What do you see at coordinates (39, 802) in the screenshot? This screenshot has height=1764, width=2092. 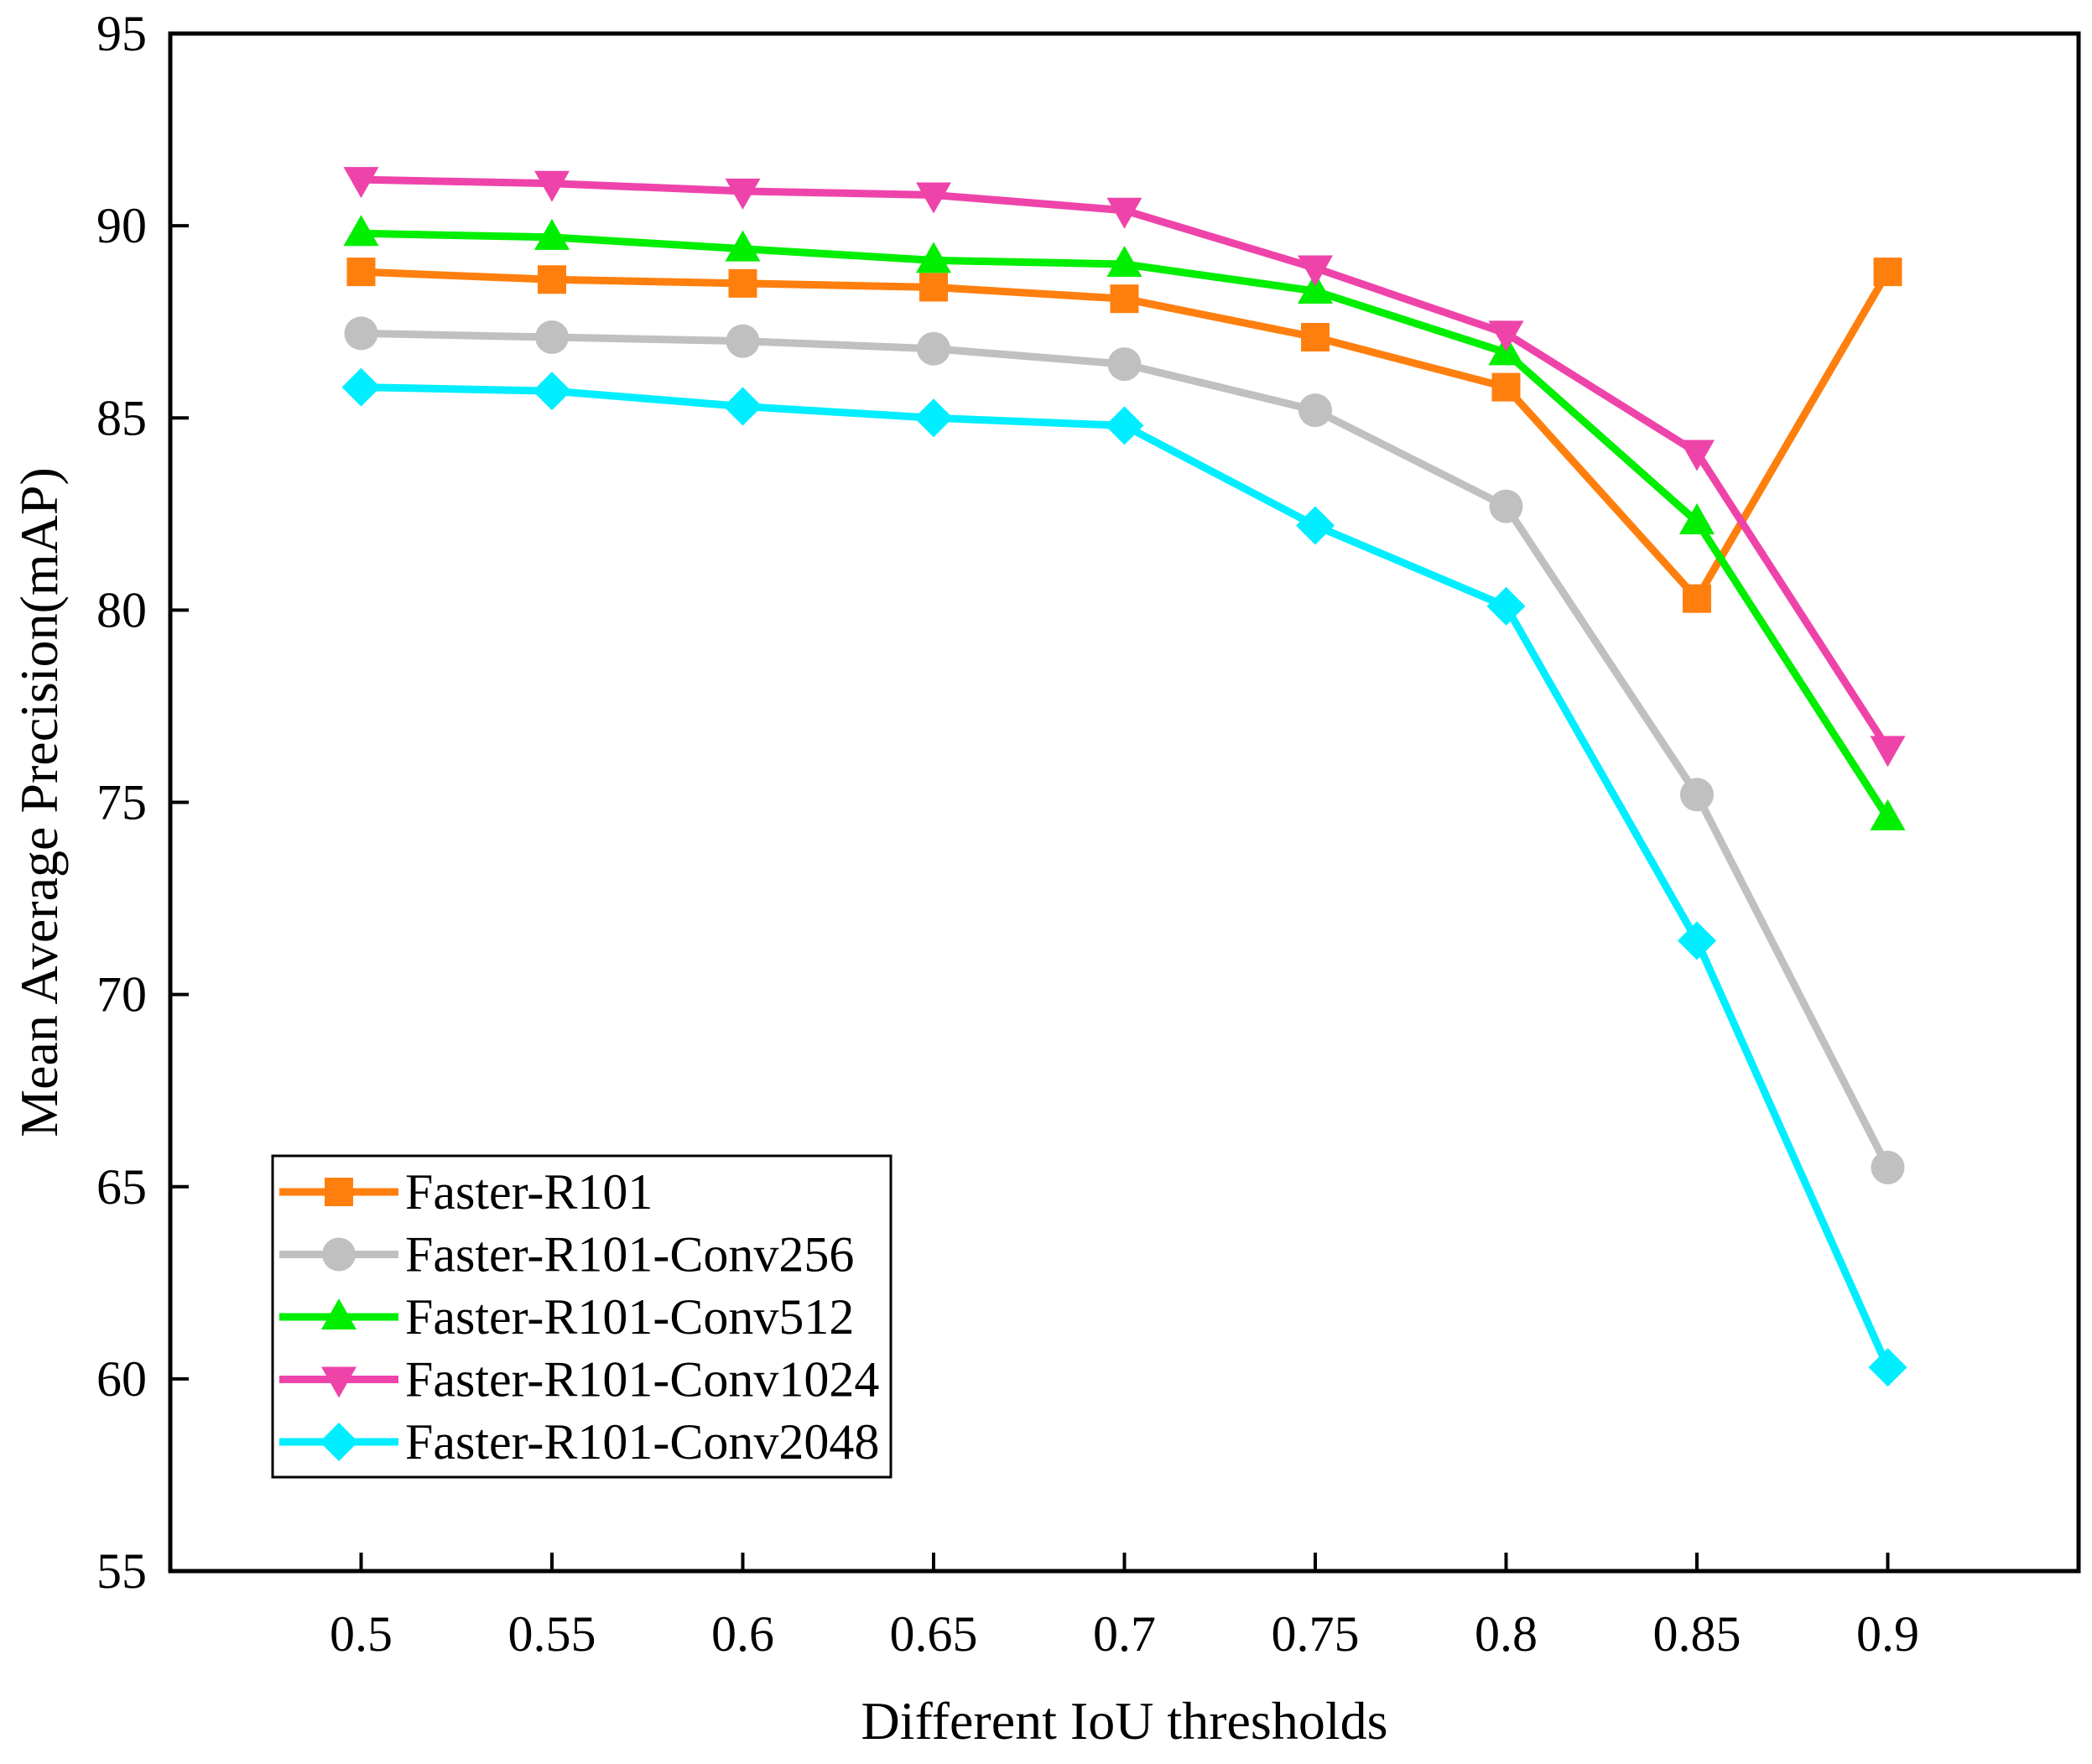 I see `y-axis-title: Mean Average Precision(mAP)` at bounding box center [39, 802].